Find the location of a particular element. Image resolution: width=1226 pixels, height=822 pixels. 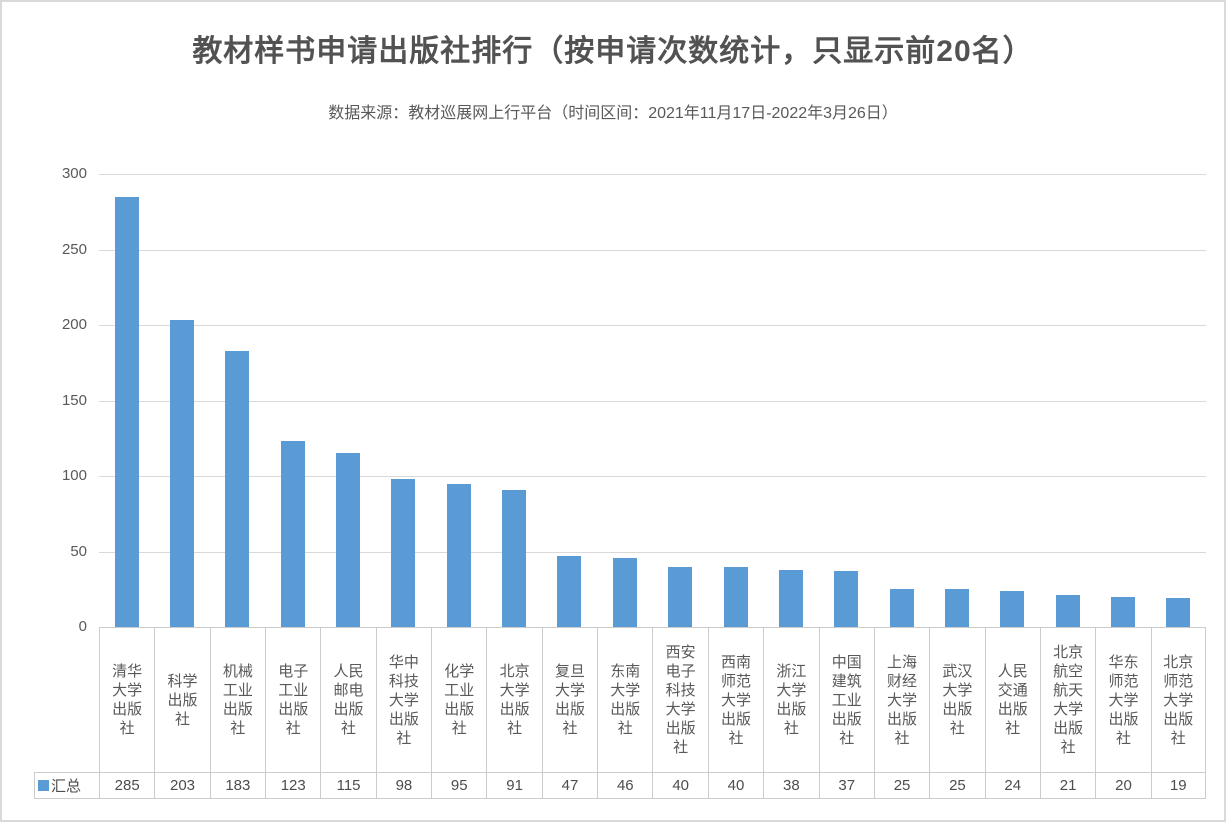

data-table-value-cell: 47 is located at coordinates (569, 785).